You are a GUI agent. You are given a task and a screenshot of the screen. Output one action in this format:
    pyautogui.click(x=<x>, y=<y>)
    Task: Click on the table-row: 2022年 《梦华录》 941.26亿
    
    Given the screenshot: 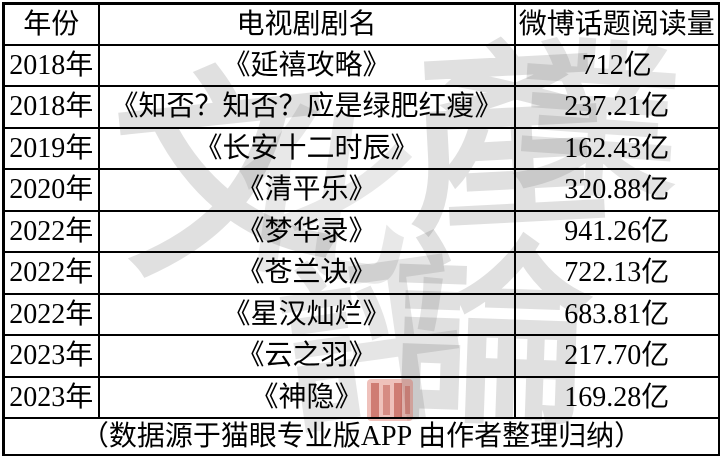 What is the action you would take?
    pyautogui.click(x=361, y=231)
    